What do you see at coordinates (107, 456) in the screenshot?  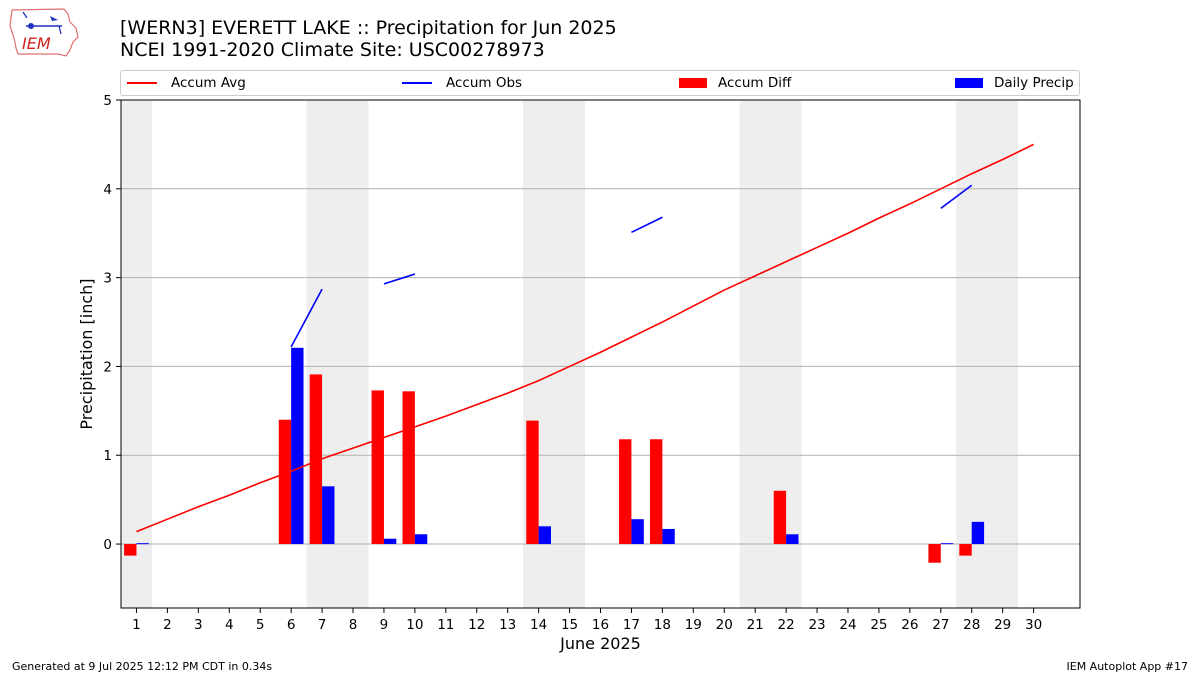 I see `y-tick-label: 1` at bounding box center [107, 456].